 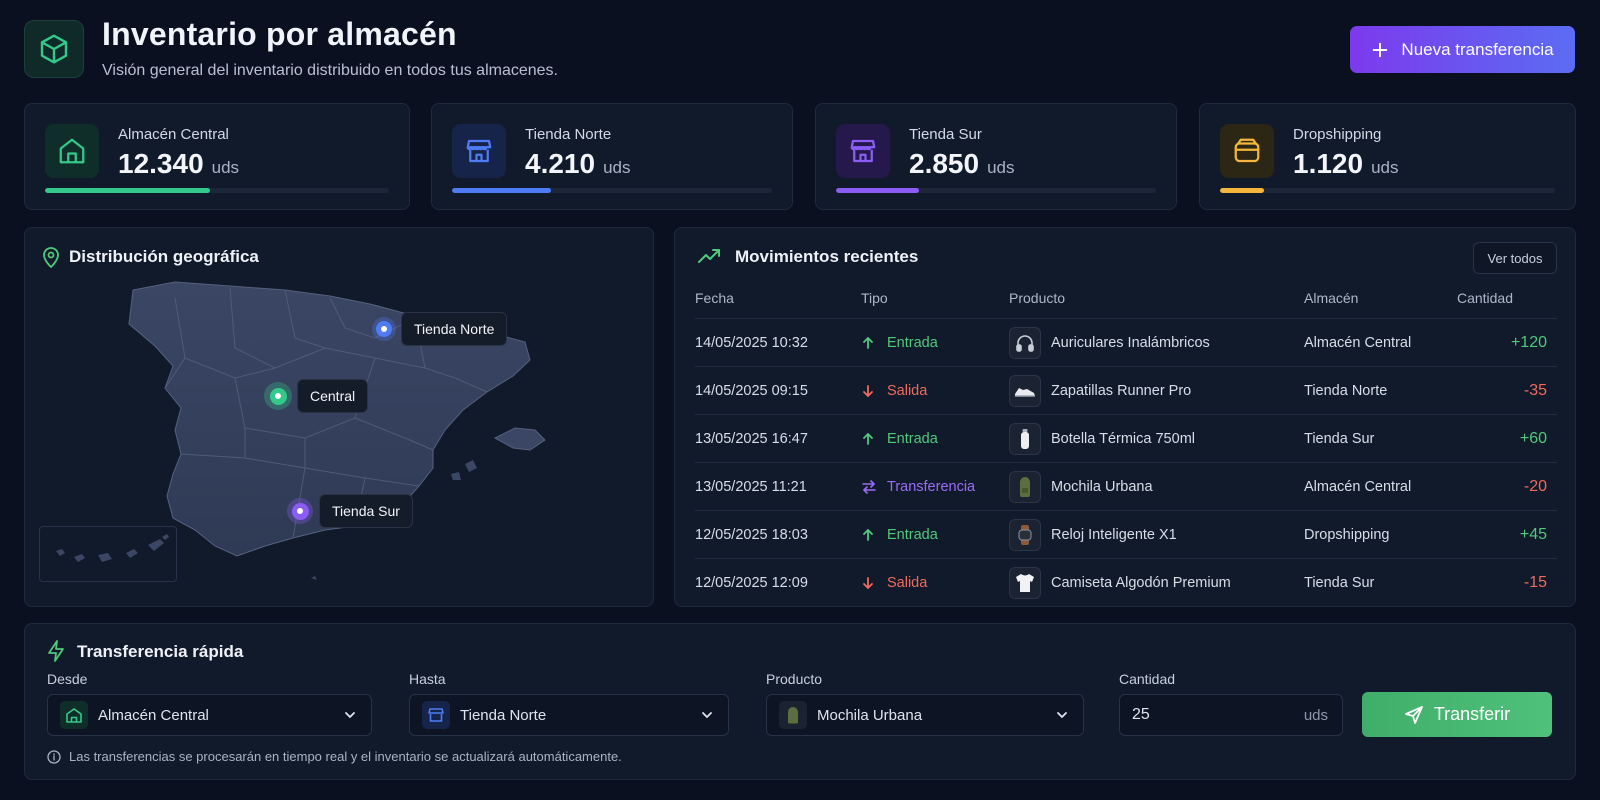 What do you see at coordinates (1457, 714) in the screenshot?
I see `transfer-button: Transferir` at bounding box center [1457, 714].